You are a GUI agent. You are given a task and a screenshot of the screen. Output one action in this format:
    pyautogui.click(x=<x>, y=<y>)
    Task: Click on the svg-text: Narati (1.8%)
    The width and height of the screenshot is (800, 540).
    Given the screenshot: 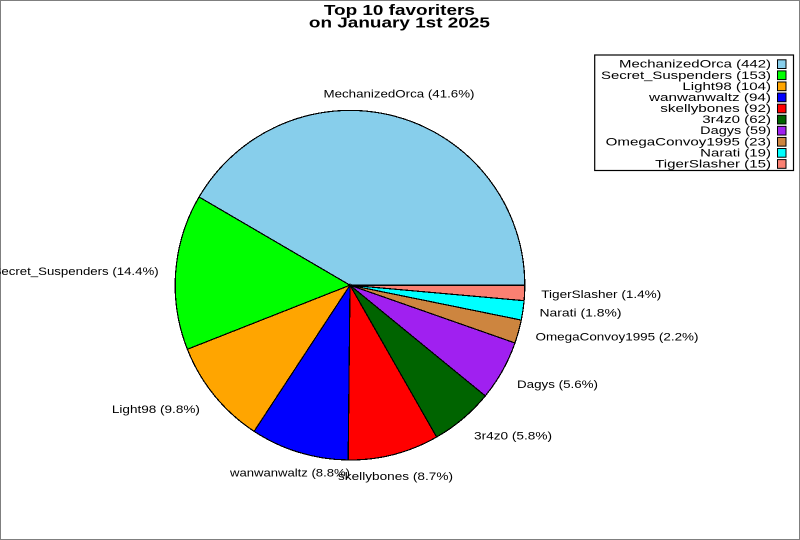 What is the action you would take?
    pyautogui.click(x=581, y=313)
    